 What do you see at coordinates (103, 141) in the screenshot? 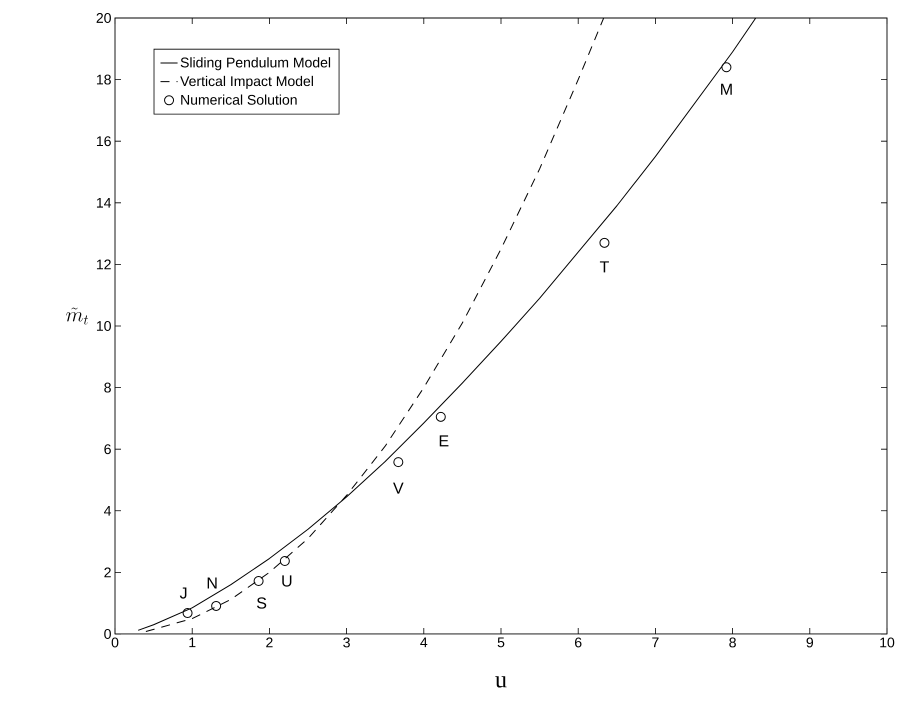
I see `y-tick-label: 16` at bounding box center [103, 141].